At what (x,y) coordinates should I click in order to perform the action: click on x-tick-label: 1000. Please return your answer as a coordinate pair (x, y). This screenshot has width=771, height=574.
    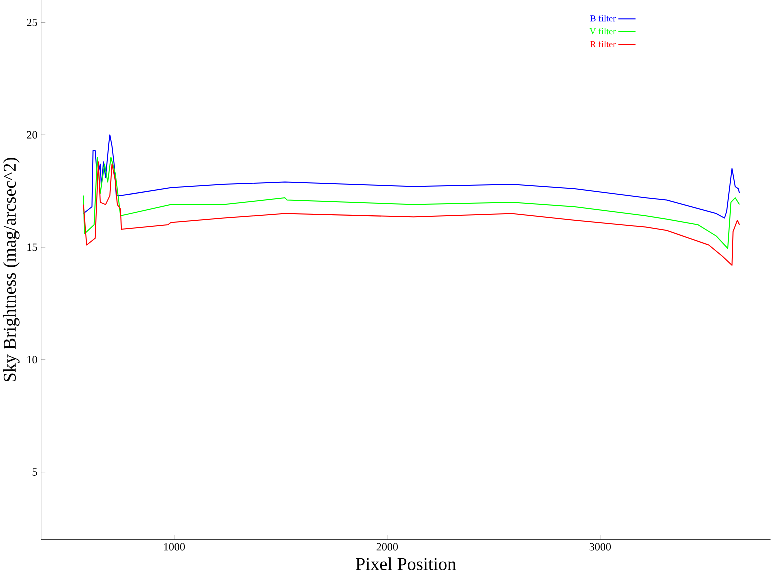
    Looking at the image, I should click on (175, 547).